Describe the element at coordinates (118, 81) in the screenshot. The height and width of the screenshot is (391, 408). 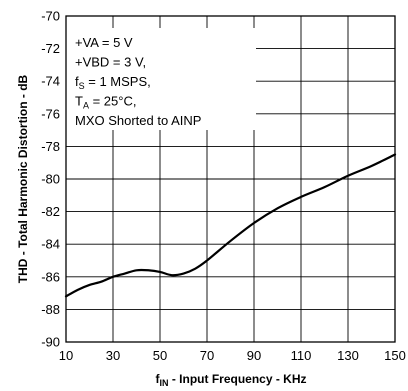
I see `annotation-value: = 1 MSPS,` at that location.